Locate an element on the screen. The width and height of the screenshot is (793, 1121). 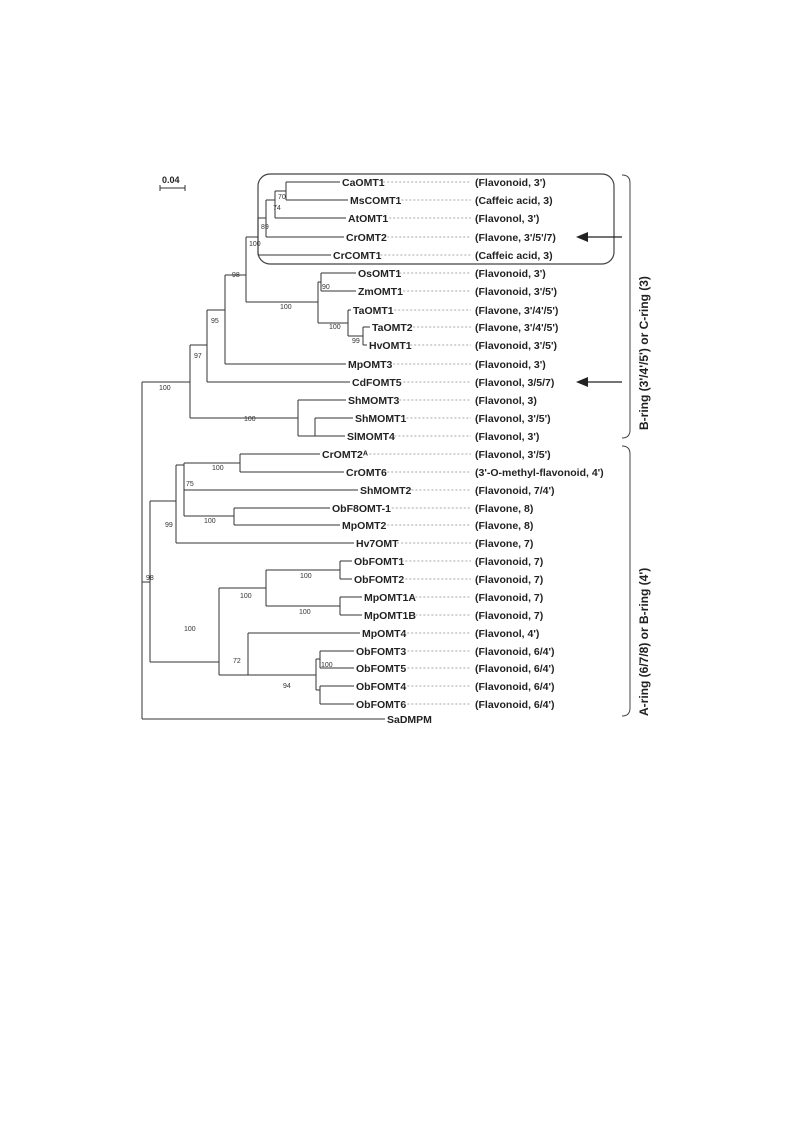
taxon-name: ShMOMT2 is located at coordinates (385, 491).